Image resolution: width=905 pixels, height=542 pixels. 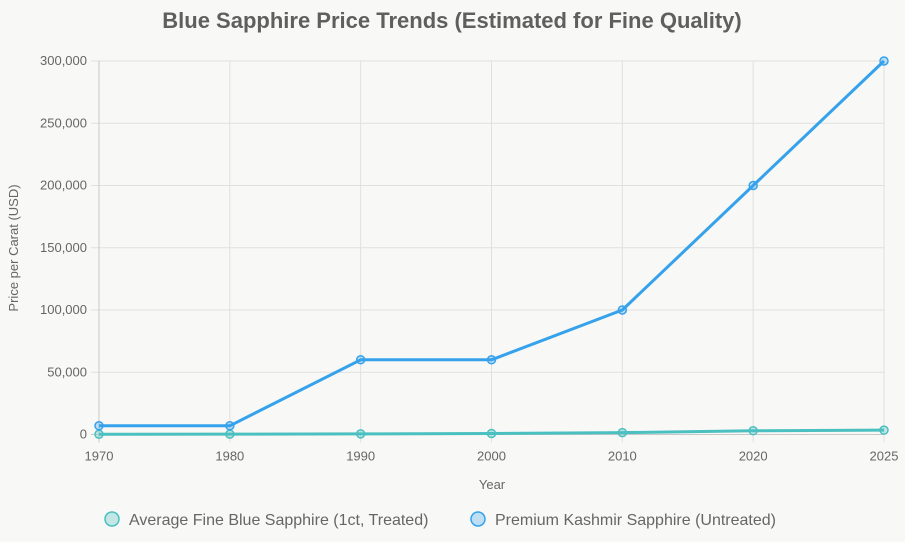 What do you see at coordinates (63, 185) in the screenshot?
I see `y-tick-label: 200,000` at bounding box center [63, 185].